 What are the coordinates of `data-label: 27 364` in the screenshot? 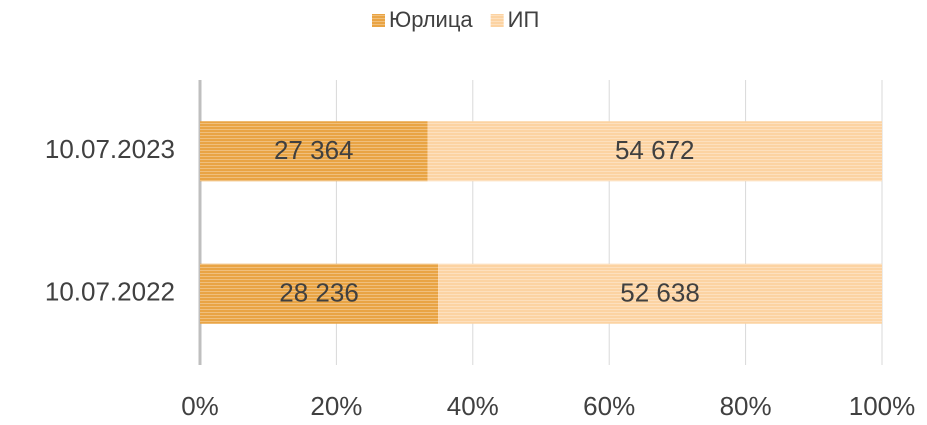 It's located at (314, 150).